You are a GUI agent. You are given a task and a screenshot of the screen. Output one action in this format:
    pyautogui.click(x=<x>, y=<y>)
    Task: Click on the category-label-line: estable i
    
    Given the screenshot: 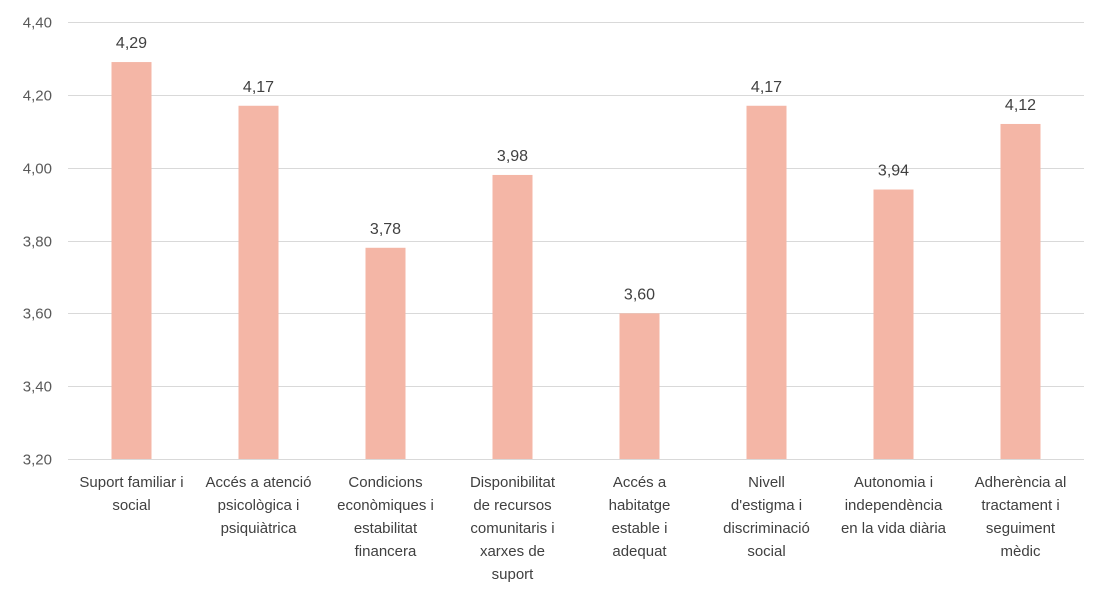 What is the action you would take?
    pyautogui.click(x=640, y=528)
    